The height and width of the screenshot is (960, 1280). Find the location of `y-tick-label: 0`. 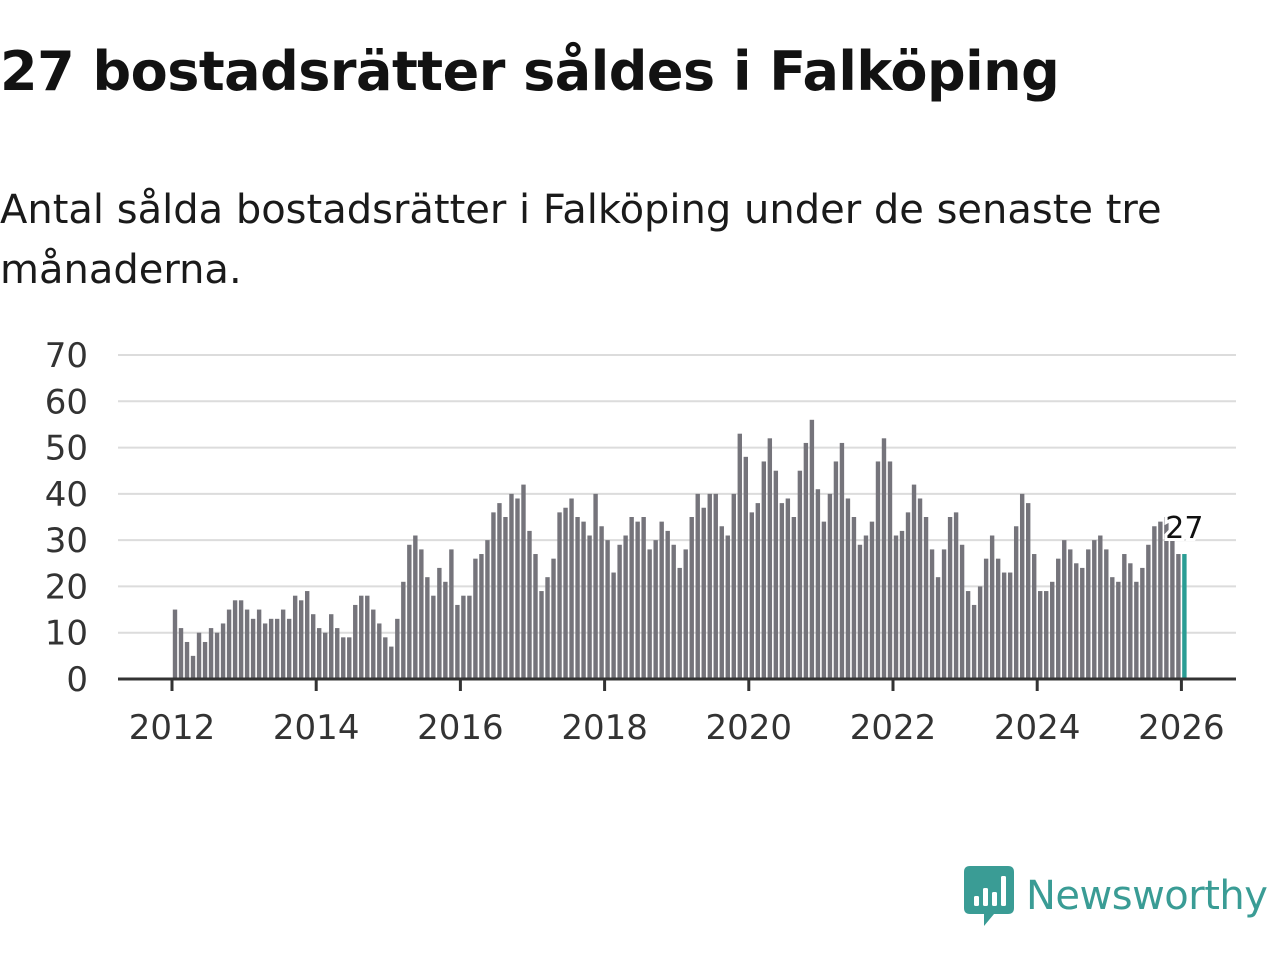

y-tick-label: 0 is located at coordinates (77, 680).